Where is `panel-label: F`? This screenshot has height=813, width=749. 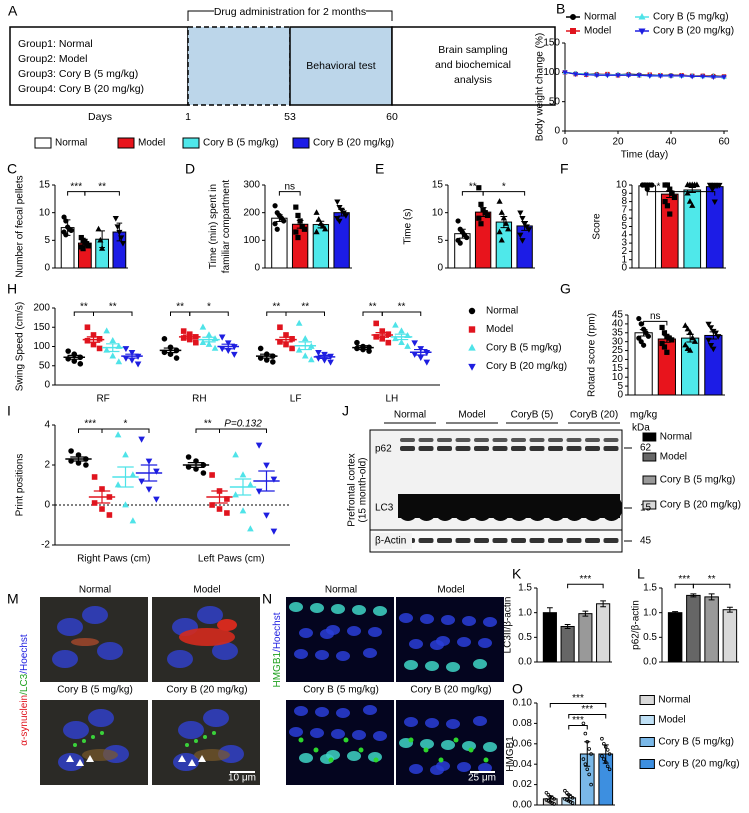
panel-label: F is located at coordinates (564, 169).